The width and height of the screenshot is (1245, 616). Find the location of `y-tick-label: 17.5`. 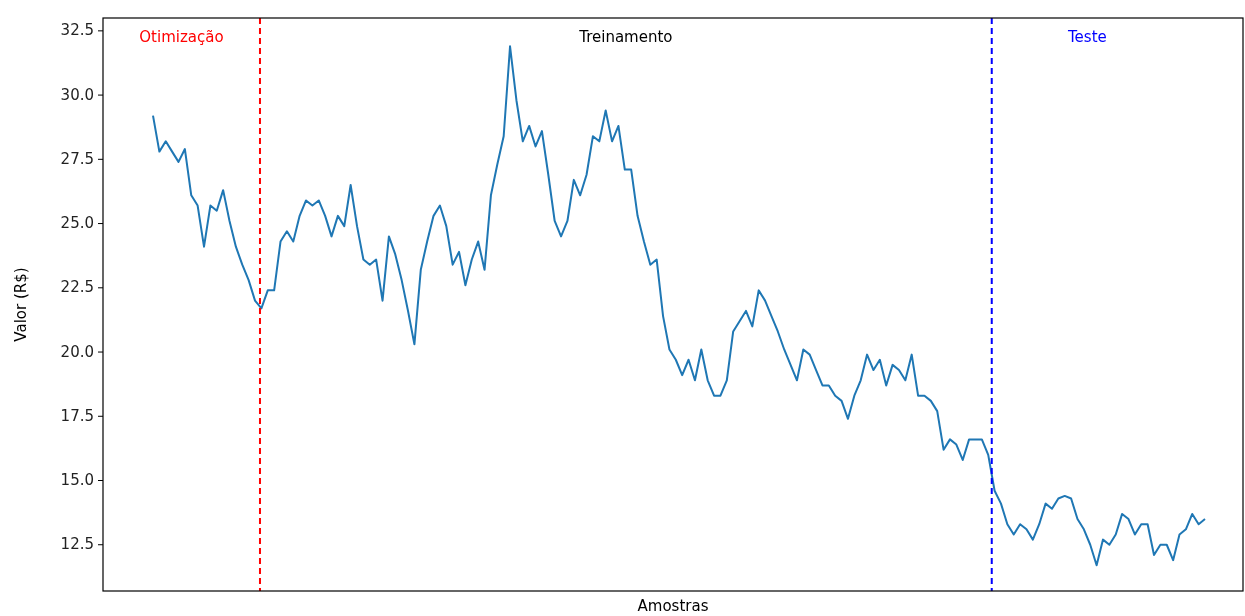

y-tick-label: 17.5 is located at coordinates (77, 415).